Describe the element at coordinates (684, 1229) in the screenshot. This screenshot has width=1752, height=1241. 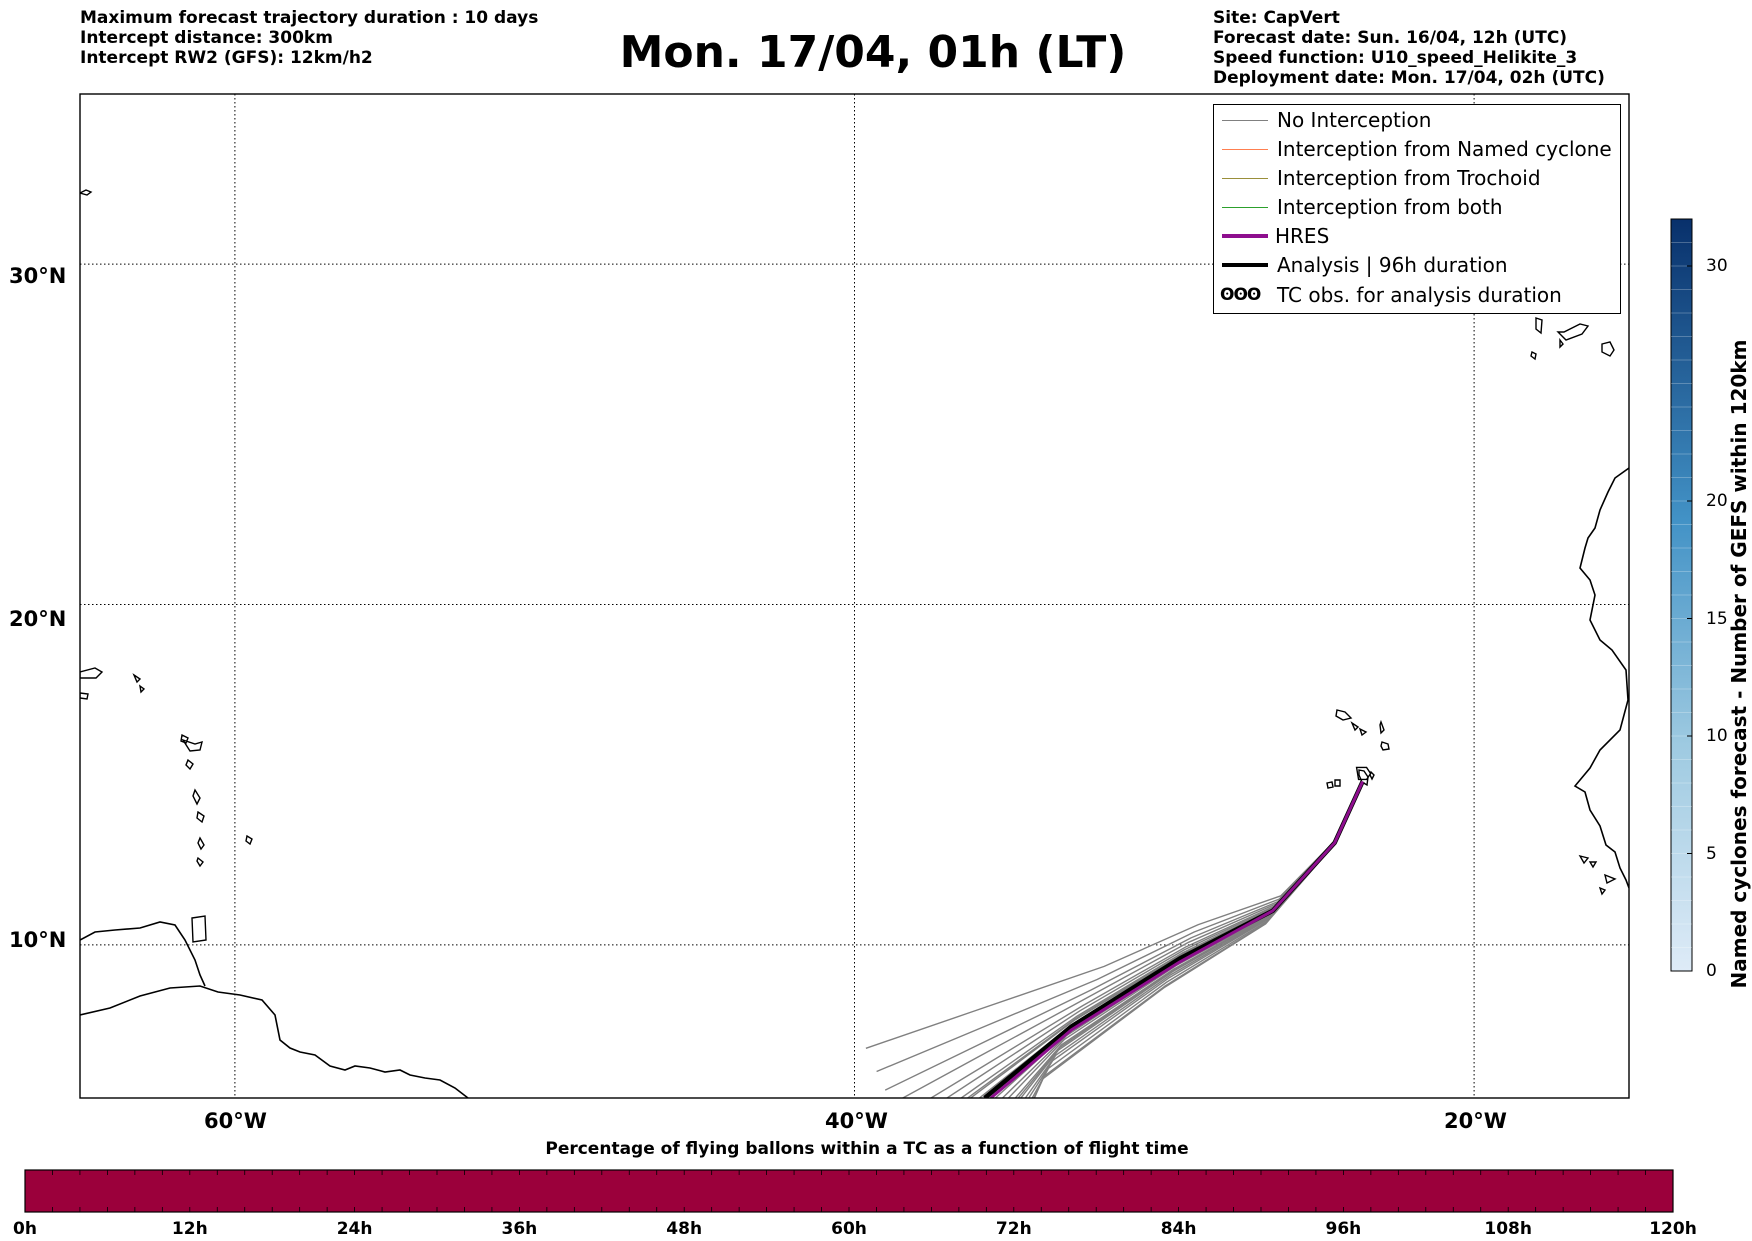
I see `flight-bar-tick-label: 48h` at that location.